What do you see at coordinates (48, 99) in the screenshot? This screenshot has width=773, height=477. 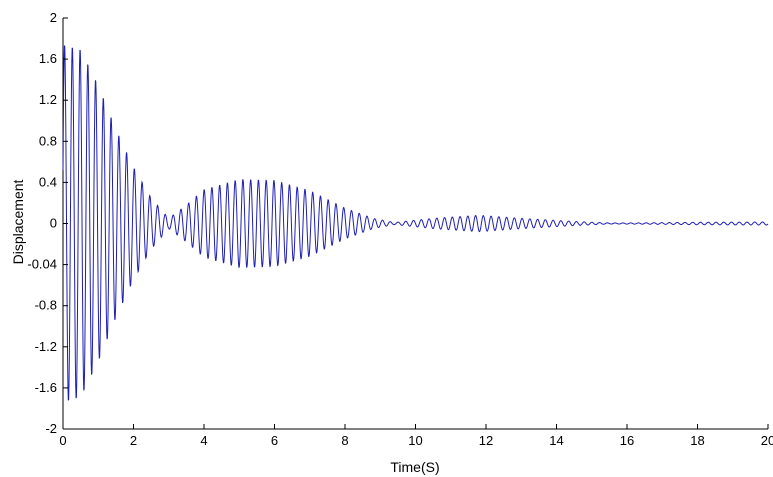 I see `y-tick-label: 1.2` at bounding box center [48, 99].